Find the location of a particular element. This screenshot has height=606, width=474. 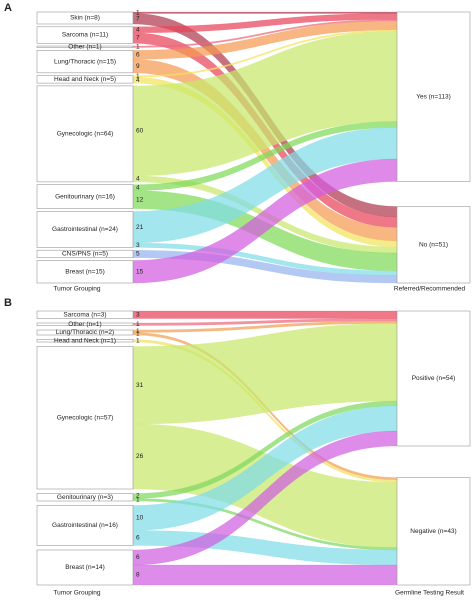

flow-value: 31 is located at coordinates (140, 385).